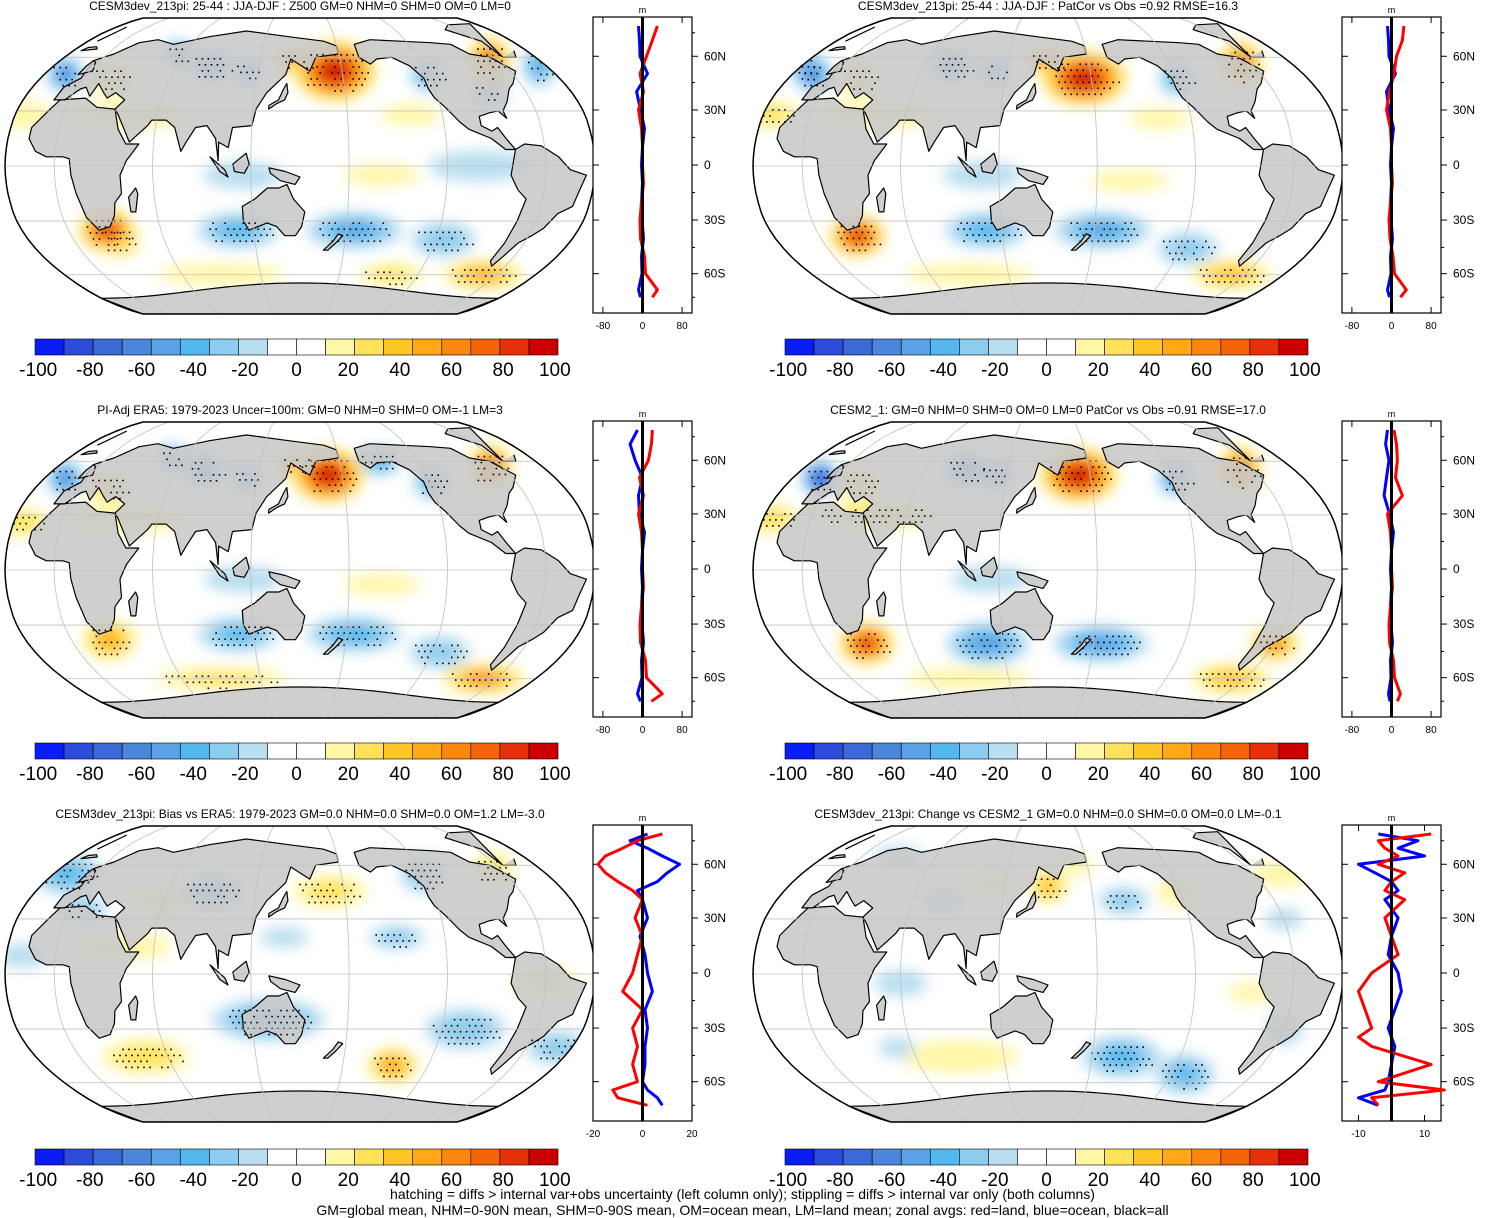 The width and height of the screenshot is (1485, 1218). I want to click on map-area, so click(1048, 974).